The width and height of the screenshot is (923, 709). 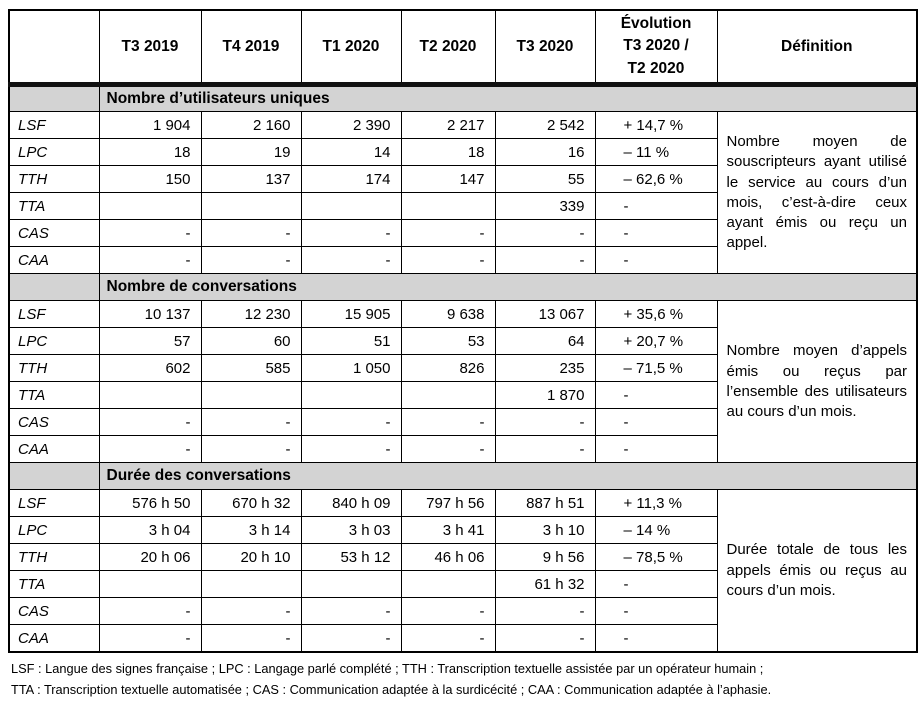 What do you see at coordinates (545, 395) in the screenshot?
I see `cell-t3-2020: 1 870` at bounding box center [545, 395].